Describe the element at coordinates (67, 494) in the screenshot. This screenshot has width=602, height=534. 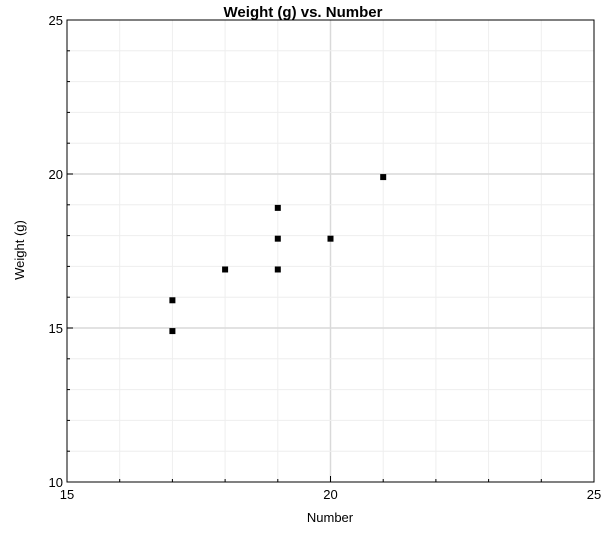
I see `x-tick-label: 15` at that location.